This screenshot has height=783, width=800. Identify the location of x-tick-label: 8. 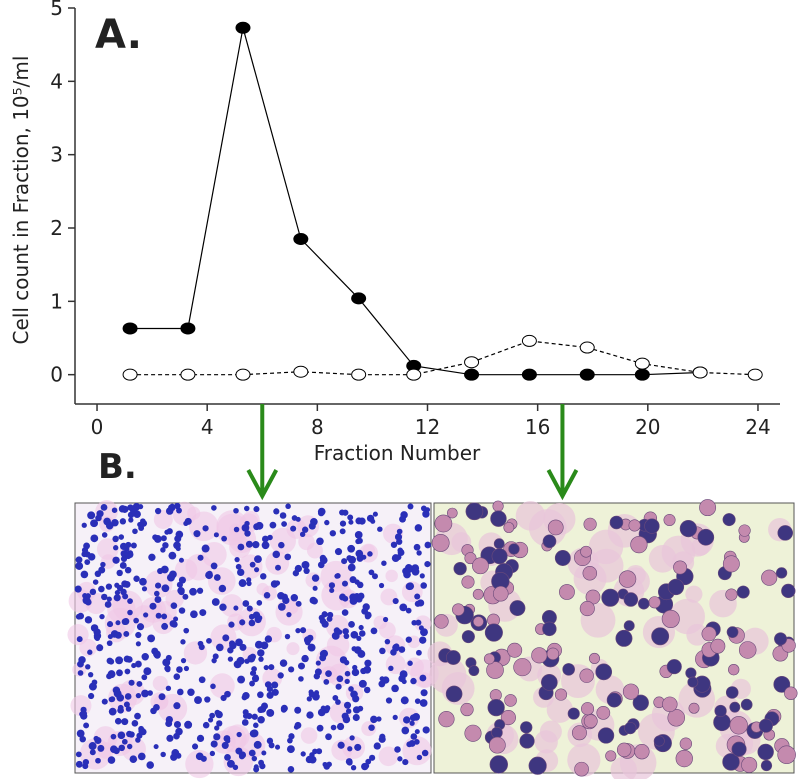
(317, 427).